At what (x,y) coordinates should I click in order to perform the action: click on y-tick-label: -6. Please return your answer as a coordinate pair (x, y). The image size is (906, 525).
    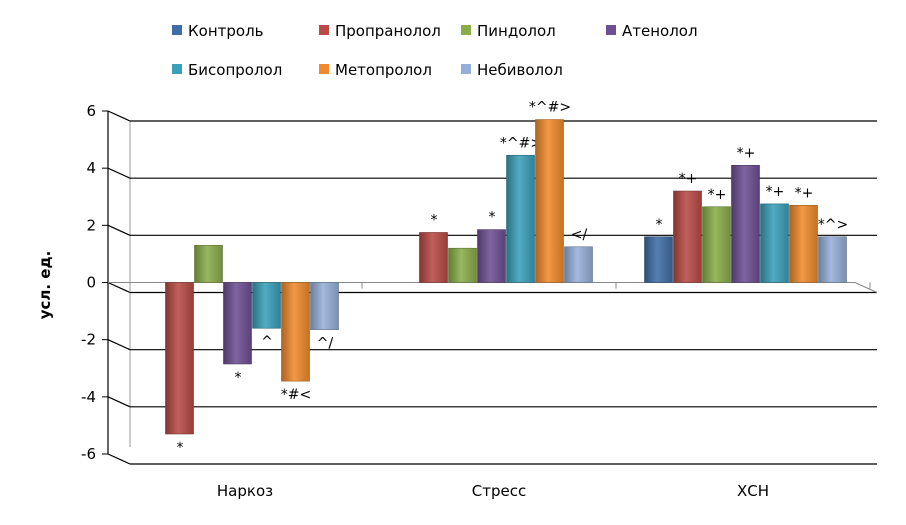
    Looking at the image, I should click on (88, 454).